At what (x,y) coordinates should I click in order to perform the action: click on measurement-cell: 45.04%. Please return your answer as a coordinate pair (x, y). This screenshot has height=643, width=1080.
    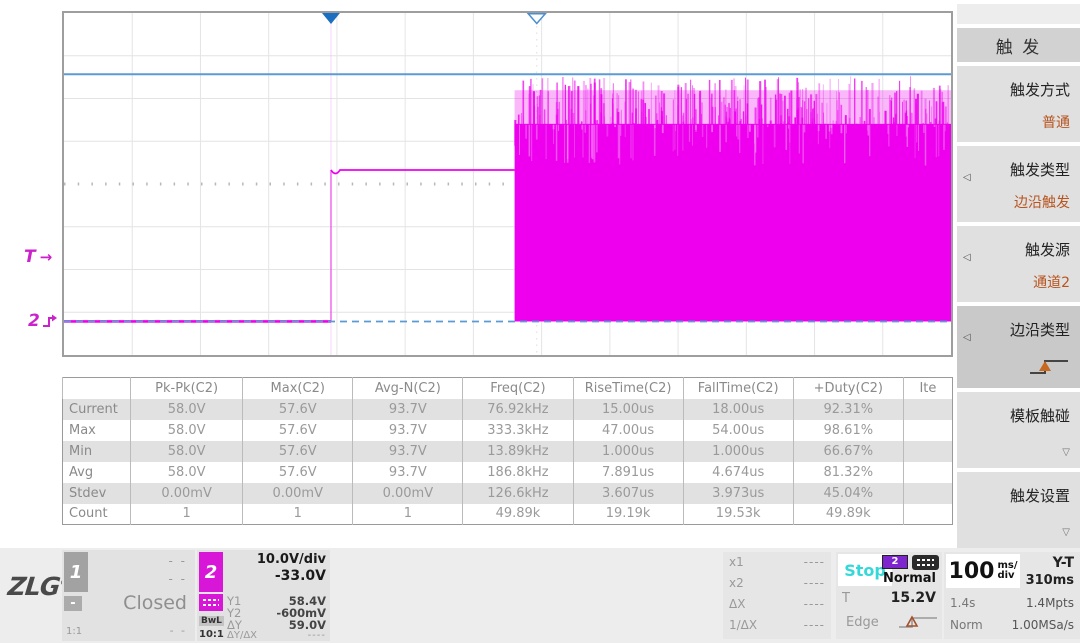
    Looking at the image, I should click on (848, 493).